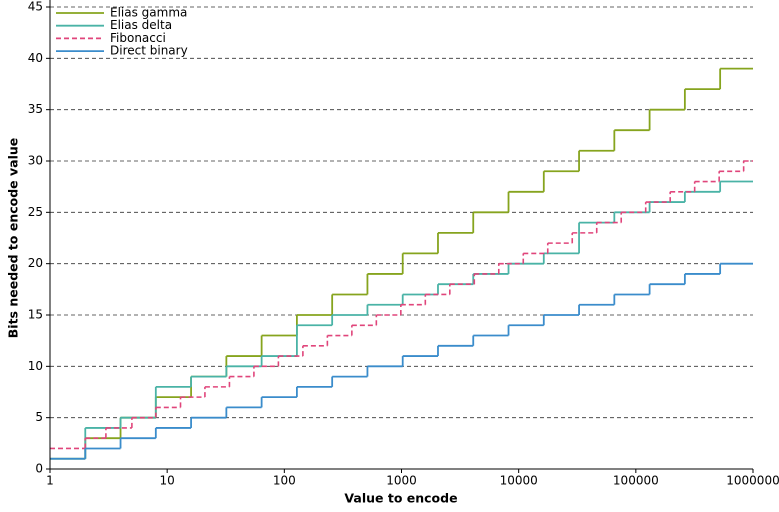 The image size is (779, 512). Describe the element at coordinates (138, 38) in the screenshot. I see `legend-label: Fibonacci` at that location.